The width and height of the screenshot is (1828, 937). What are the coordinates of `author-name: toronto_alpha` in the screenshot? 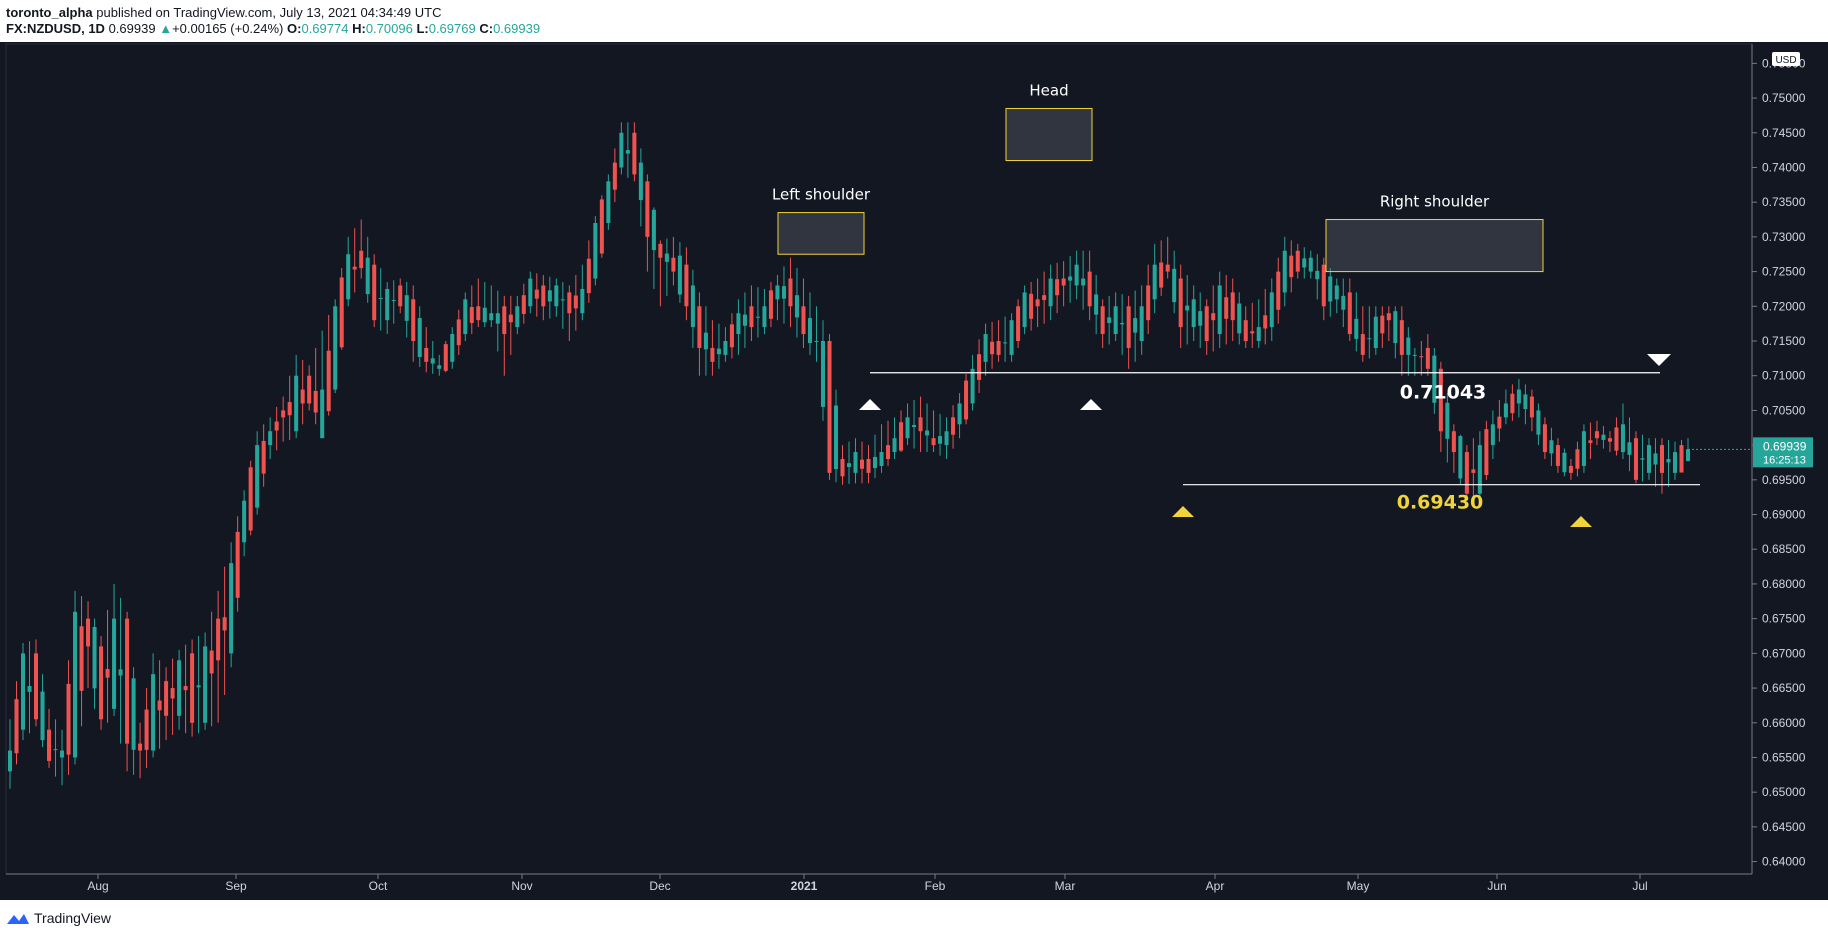 It's located at (49, 12).